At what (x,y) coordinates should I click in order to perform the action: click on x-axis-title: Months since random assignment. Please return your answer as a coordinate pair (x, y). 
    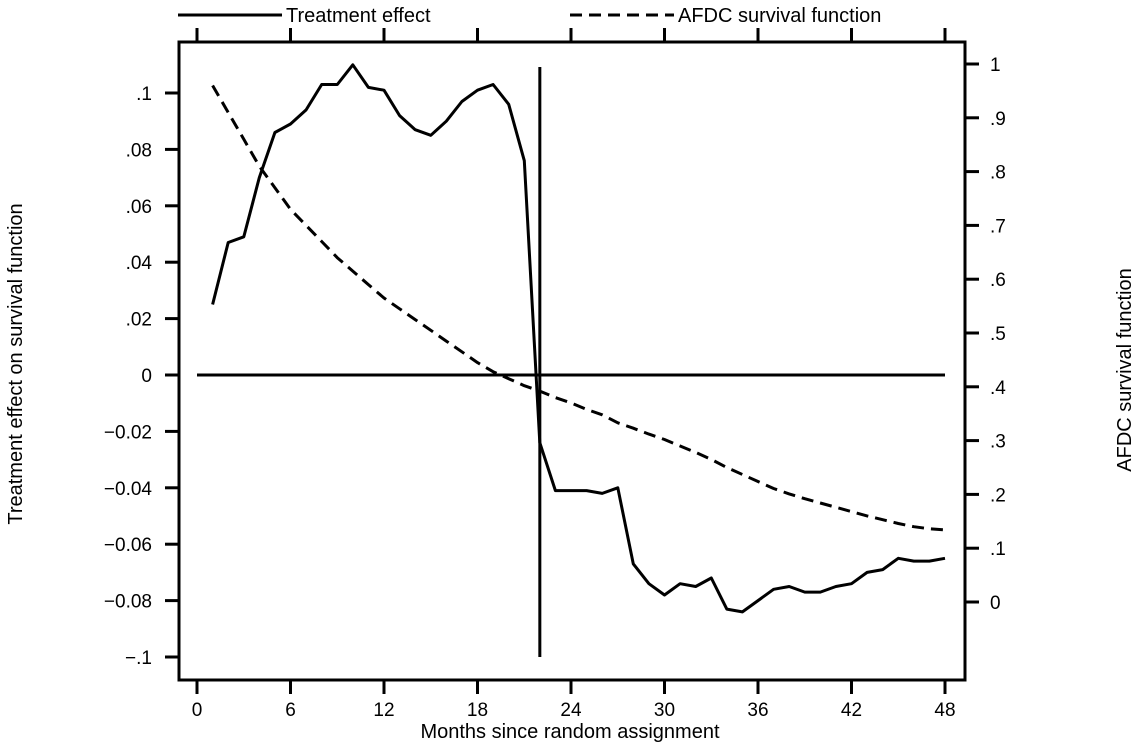
    Looking at the image, I should click on (569, 732).